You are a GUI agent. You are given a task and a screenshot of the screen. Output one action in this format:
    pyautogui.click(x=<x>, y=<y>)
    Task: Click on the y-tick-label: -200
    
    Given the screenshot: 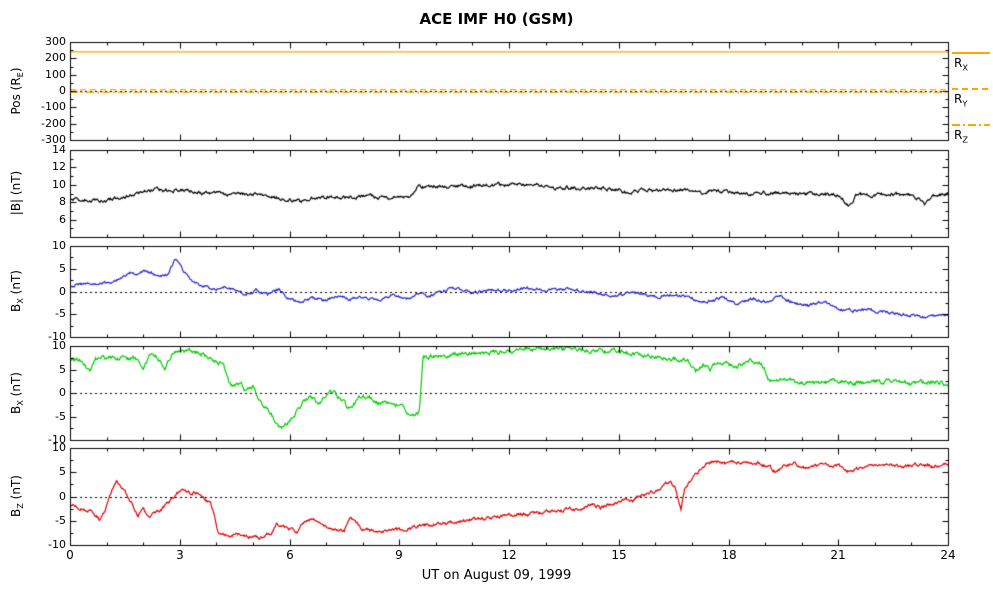 What is the action you would take?
    pyautogui.click(x=53, y=123)
    